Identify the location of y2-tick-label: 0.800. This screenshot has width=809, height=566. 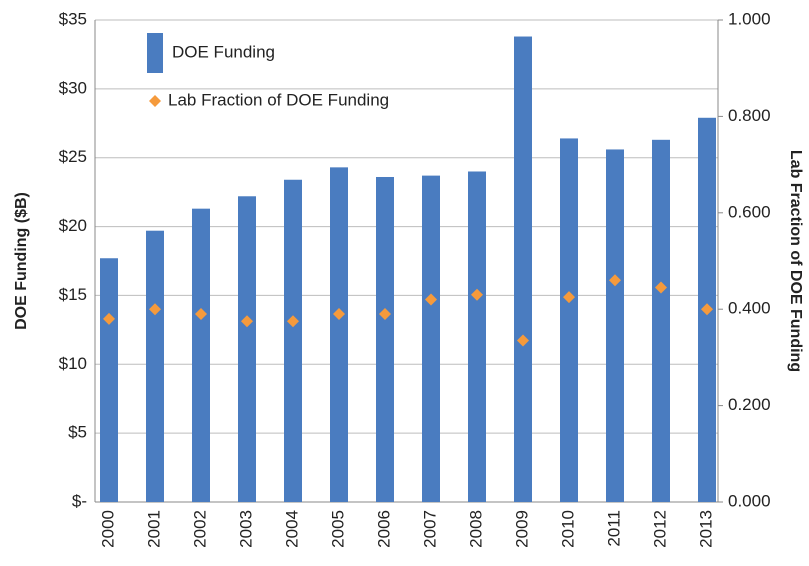
(749, 115).